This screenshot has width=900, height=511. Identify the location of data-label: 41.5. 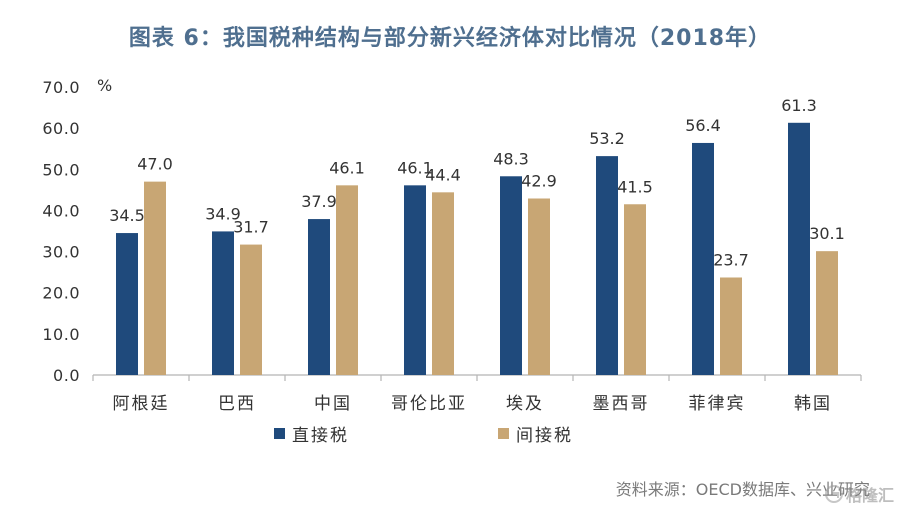
(635, 186).